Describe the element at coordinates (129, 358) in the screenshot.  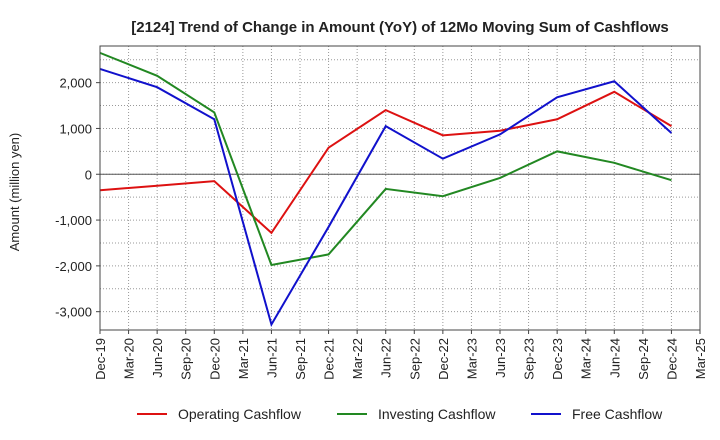
I see `x-tick-label: Mar-20` at that location.